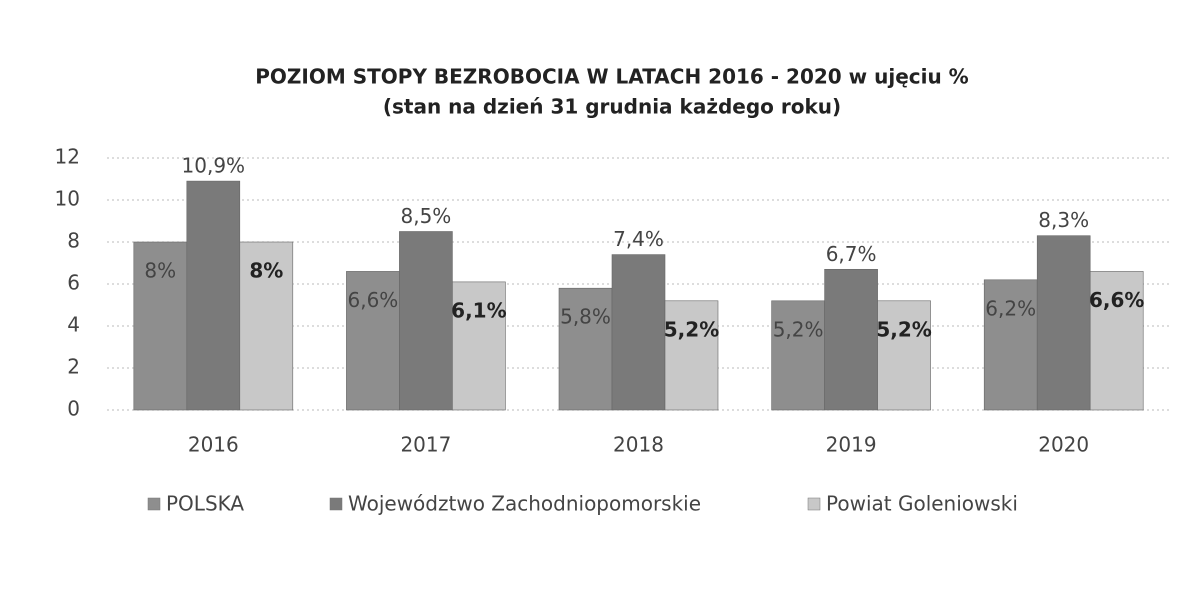 This screenshot has width=1204, height=592. What do you see at coordinates (67, 199) in the screenshot?
I see `y-tick-label: 10` at bounding box center [67, 199].